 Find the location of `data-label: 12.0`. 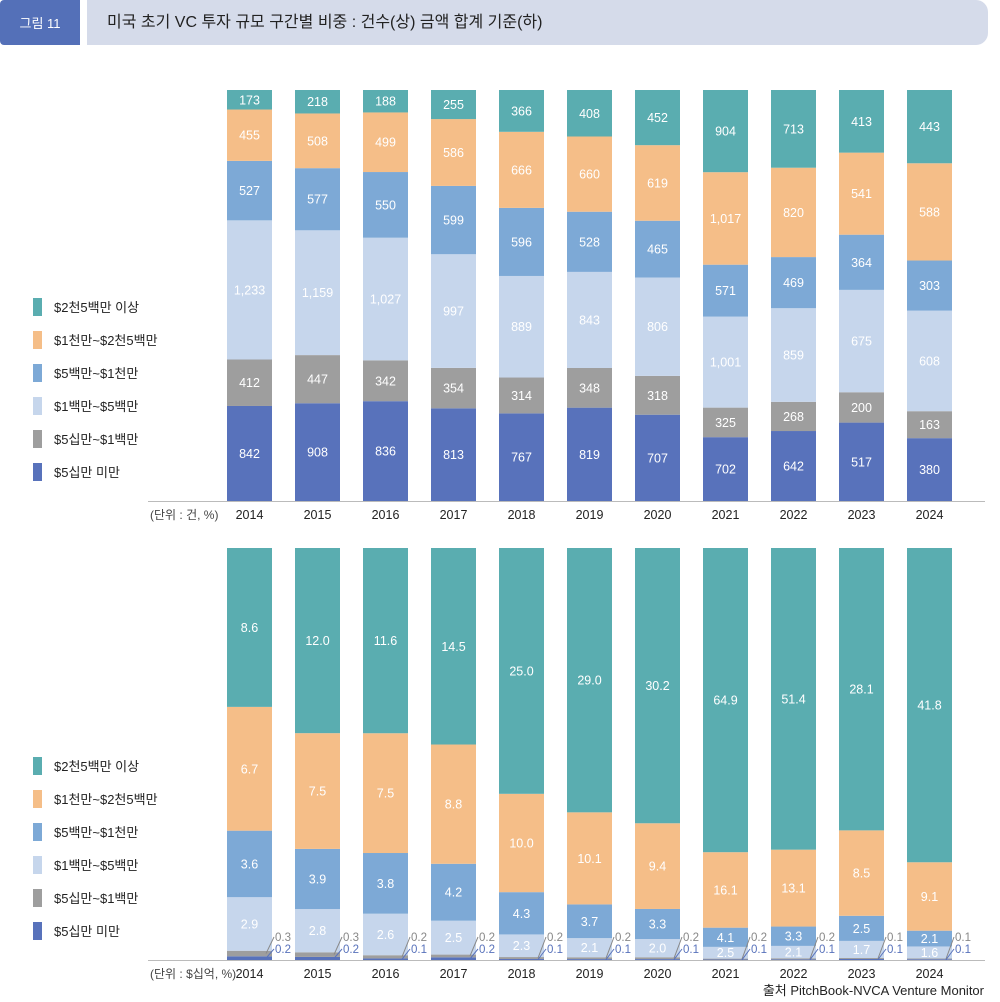

data-label: 12.0 is located at coordinates (317, 641).